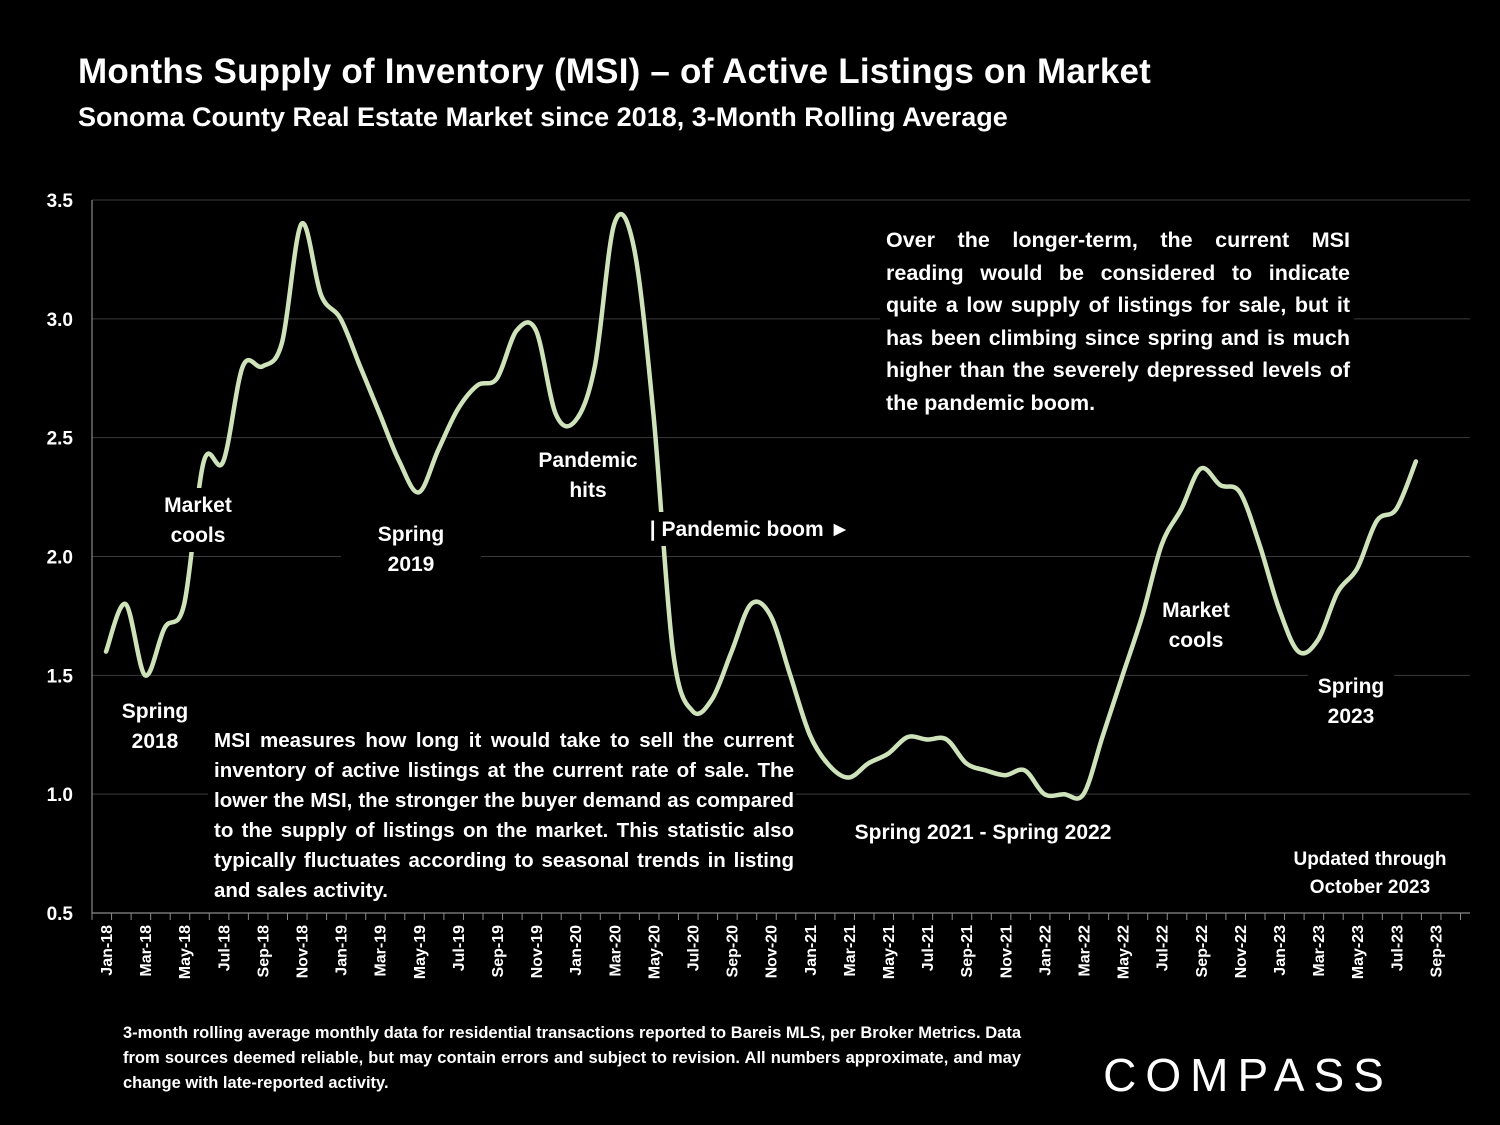  Describe the element at coordinates (1045, 950) in the screenshot. I see `x-tick-label: Jan-22` at that location.